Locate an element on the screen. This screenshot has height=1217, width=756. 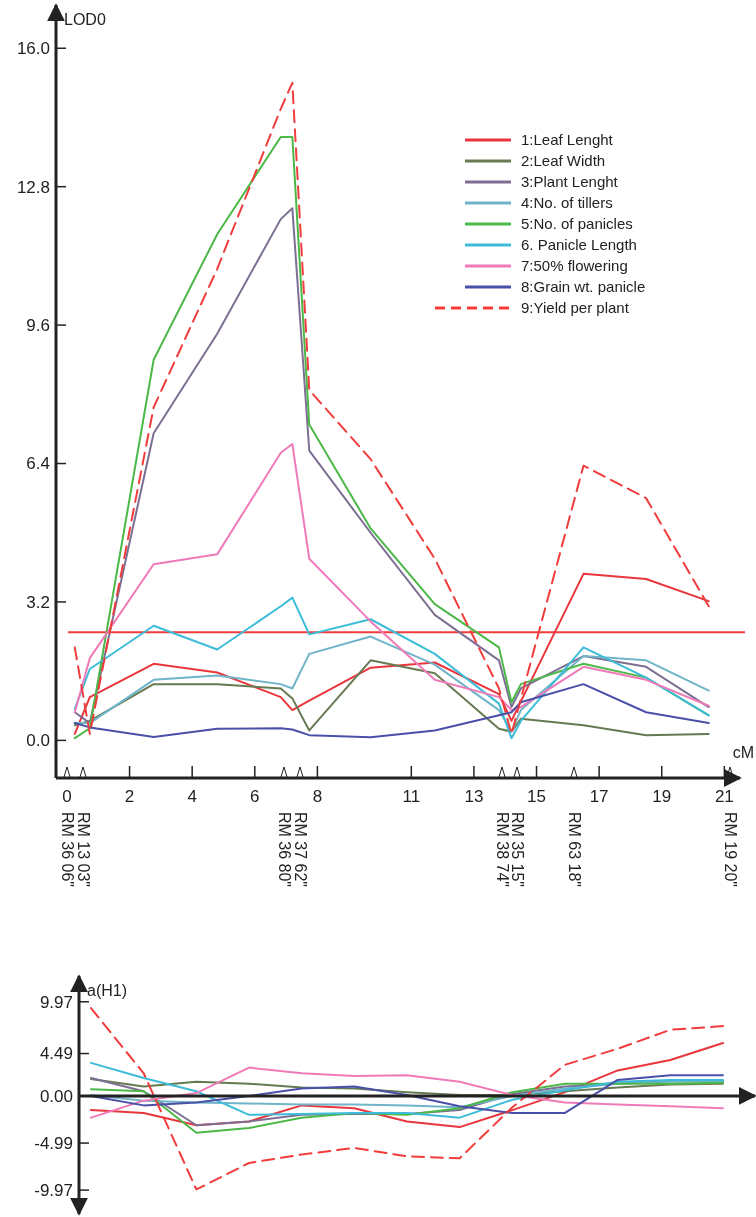
x-tick-label: 6 is located at coordinates (255, 796).